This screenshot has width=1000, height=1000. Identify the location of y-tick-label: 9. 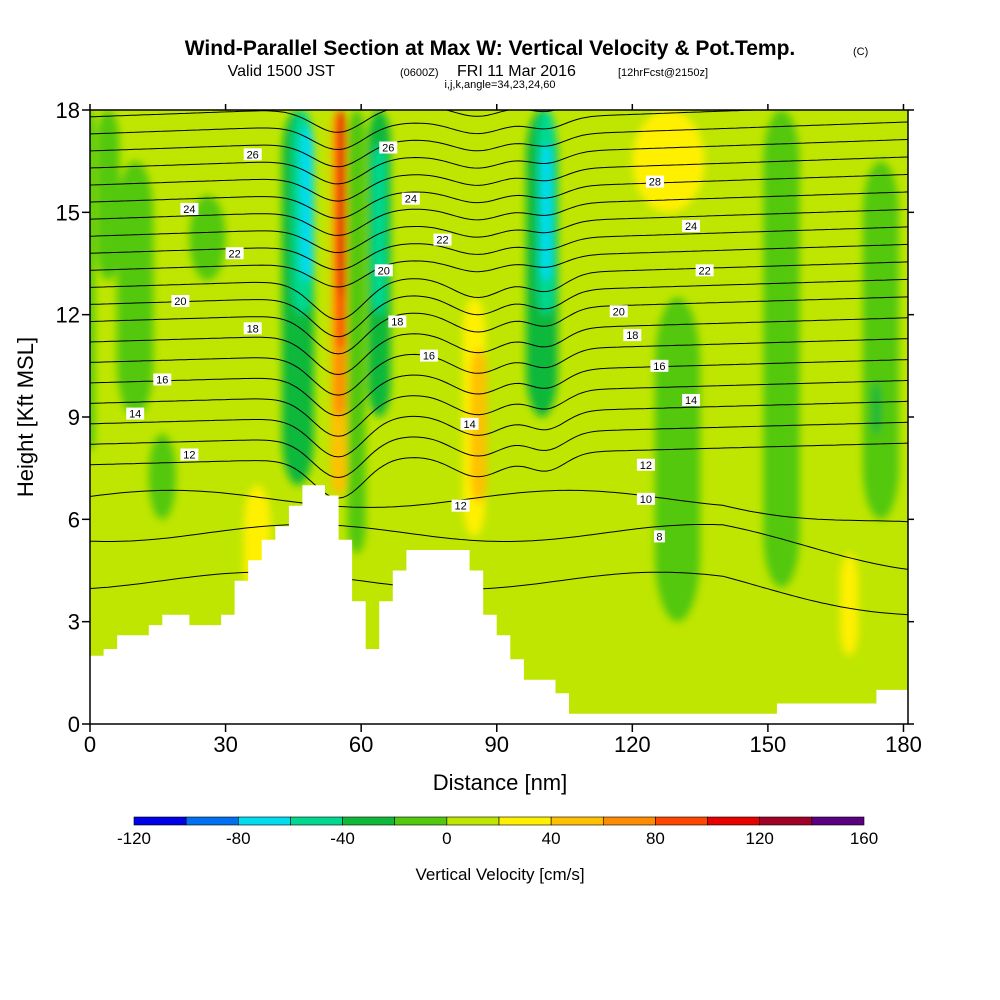
(74, 417).